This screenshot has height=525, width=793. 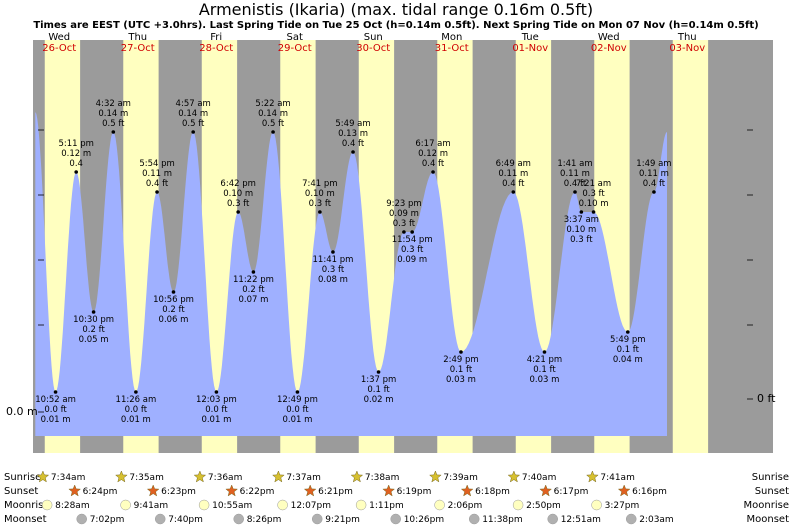 What do you see at coordinates (173, 300) in the screenshot?
I see `tide-point-label: 10:56 pm` at bounding box center [173, 300].